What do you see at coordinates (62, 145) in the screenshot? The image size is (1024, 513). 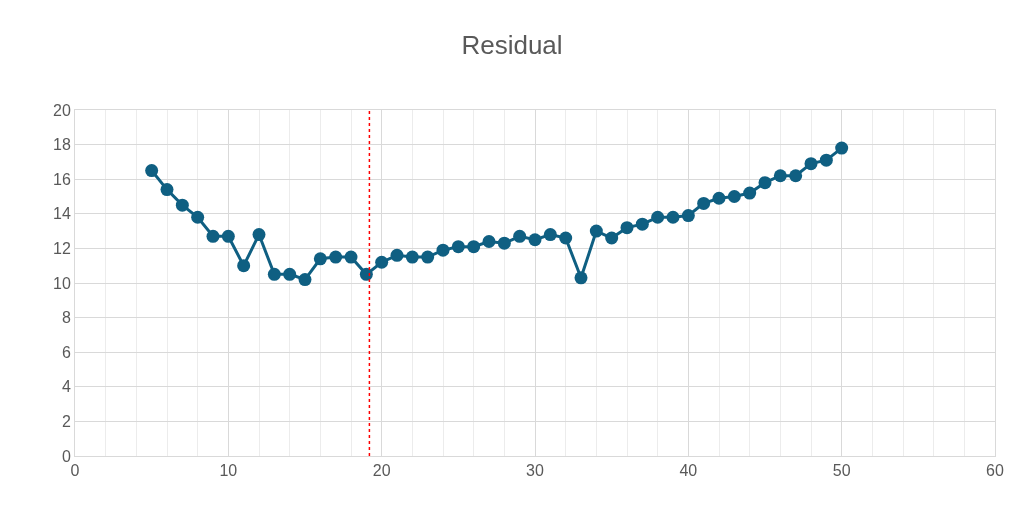 I see `y-tick-label: 18` at bounding box center [62, 145].